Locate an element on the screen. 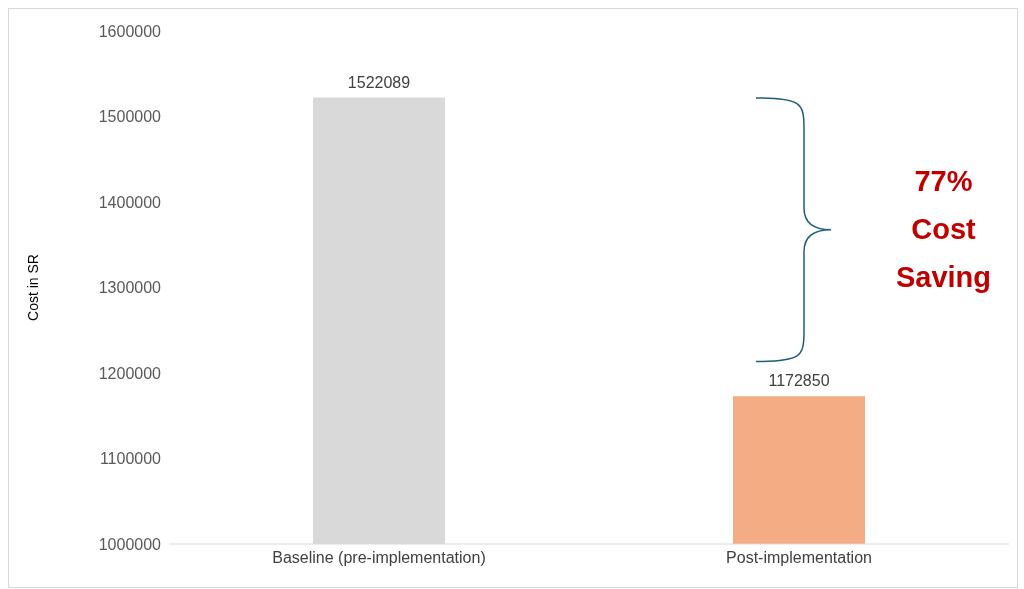 This screenshot has width=1024, height=589. y-tick-label: 1200000 is located at coordinates (130, 373).